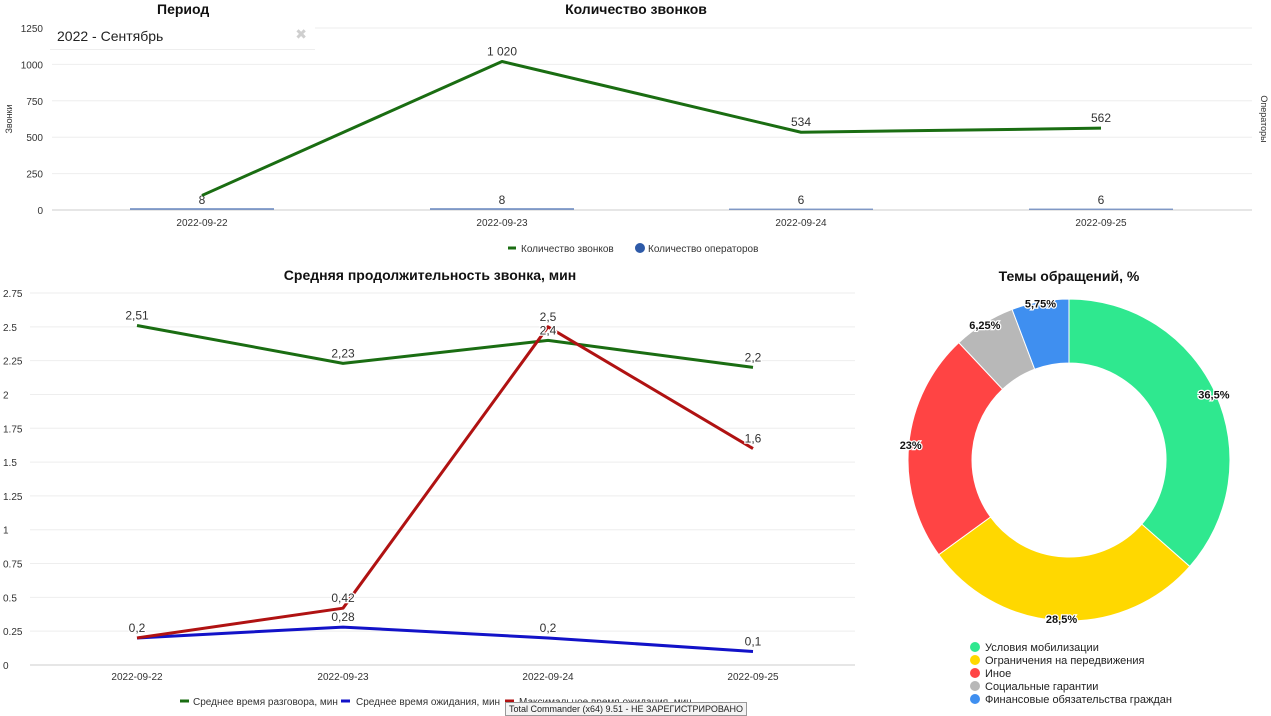 The width and height of the screenshot is (1271, 716). Describe the element at coordinates (34, 102) in the screenshot. I see `chart1-y-tick-label: 750` at that location.